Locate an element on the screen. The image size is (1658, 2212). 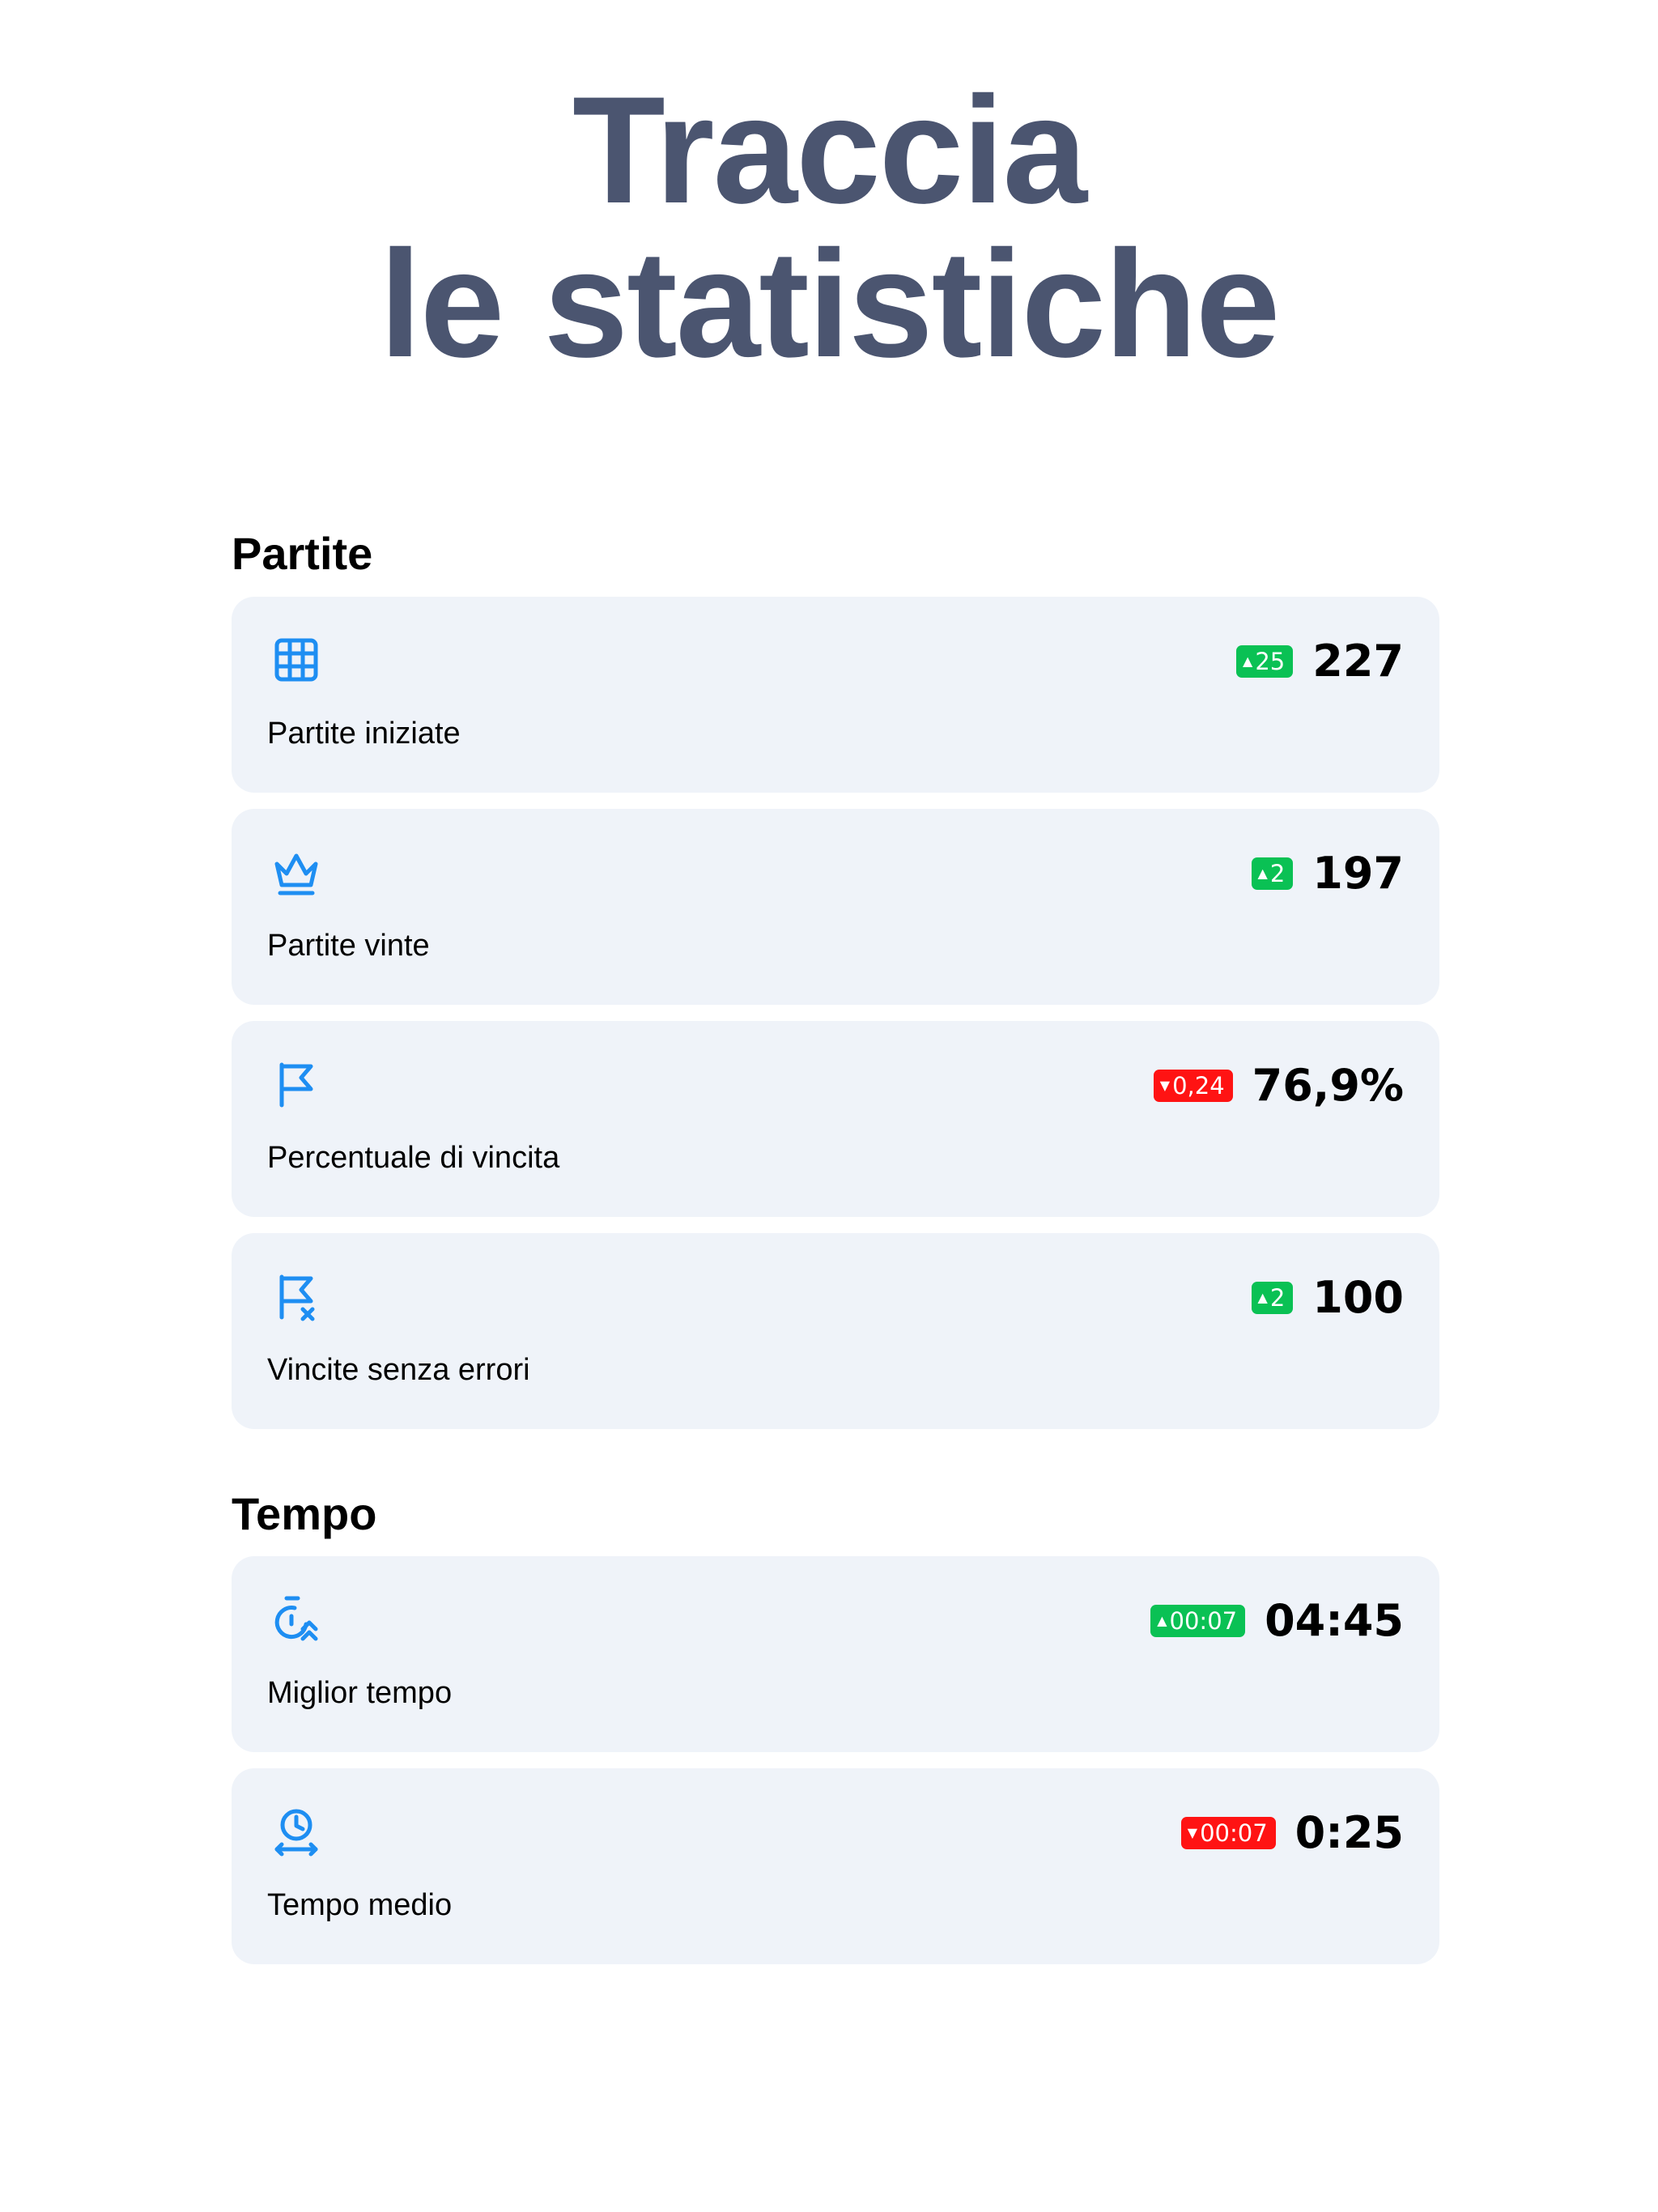
stat-value: 100 is located at coordinates (1358, 1297).